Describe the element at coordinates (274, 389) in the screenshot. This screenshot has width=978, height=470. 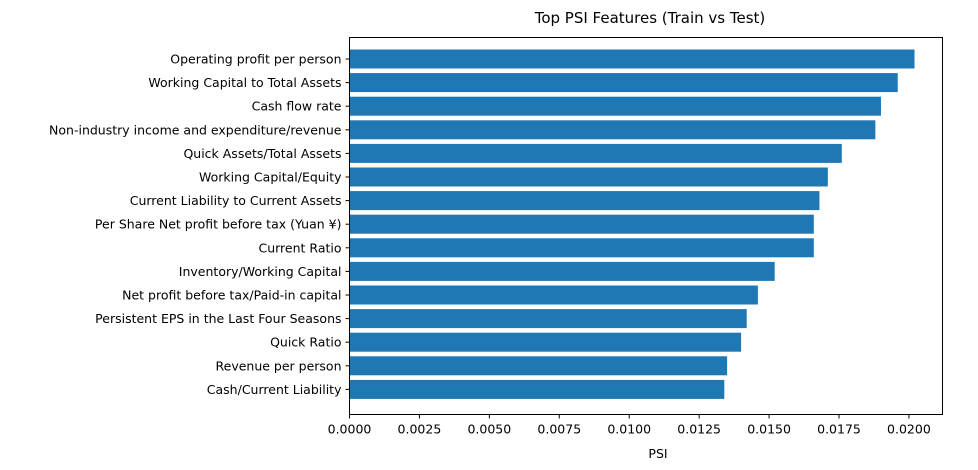
I see `y-tick-label: Cash/Current Liability` at that location.